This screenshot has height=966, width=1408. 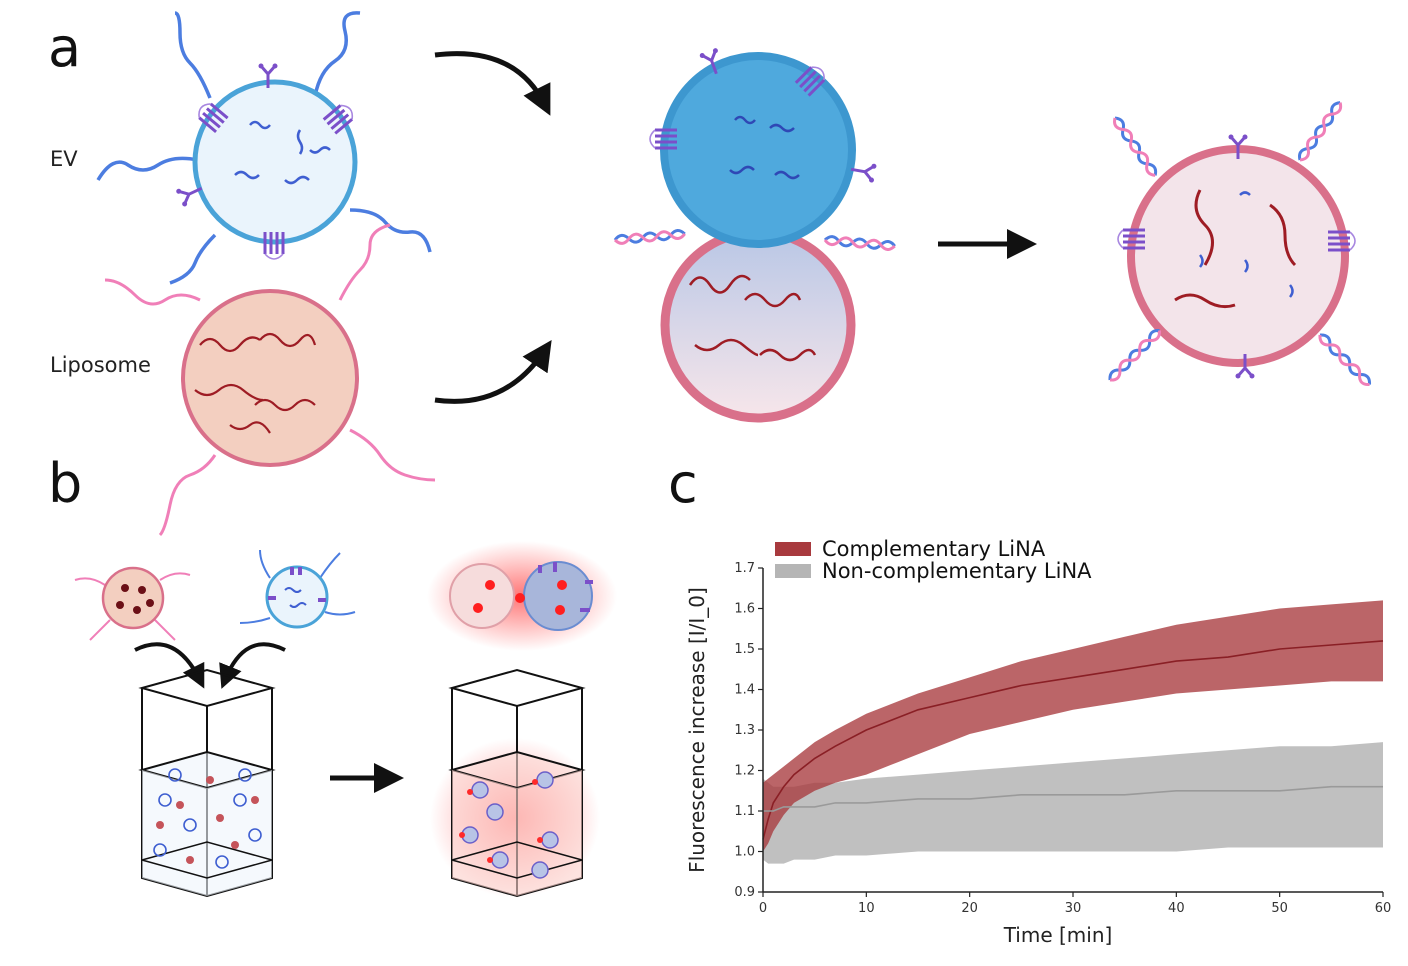 I want to click on small-liposome, so click(x=132, y=603).